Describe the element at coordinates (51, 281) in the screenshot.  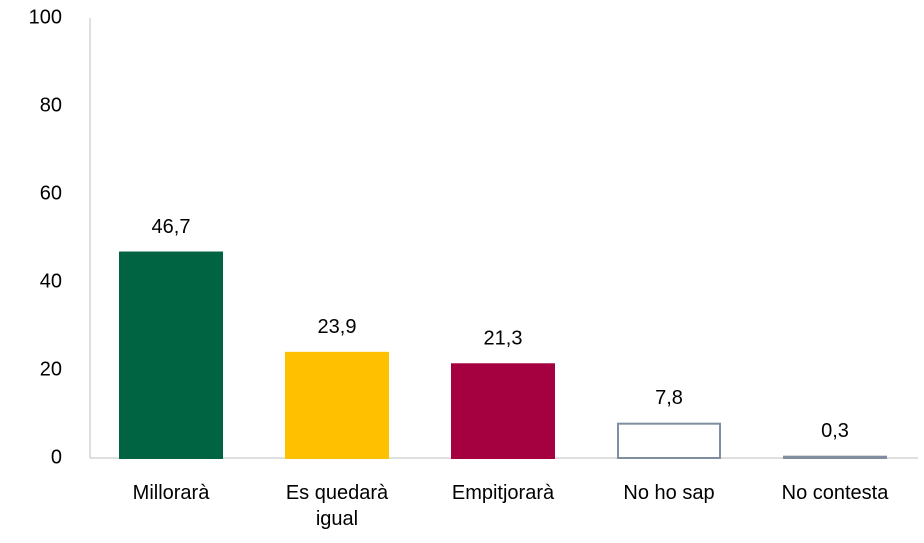
I see `y-tick-label: 40` at that location.